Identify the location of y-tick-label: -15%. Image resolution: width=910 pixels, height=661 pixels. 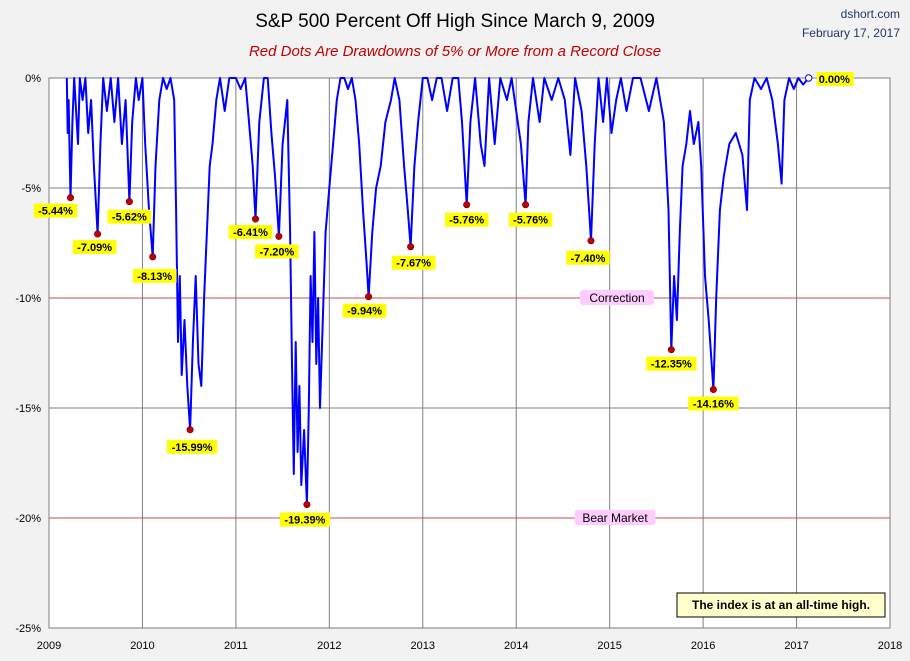
(28, 409).